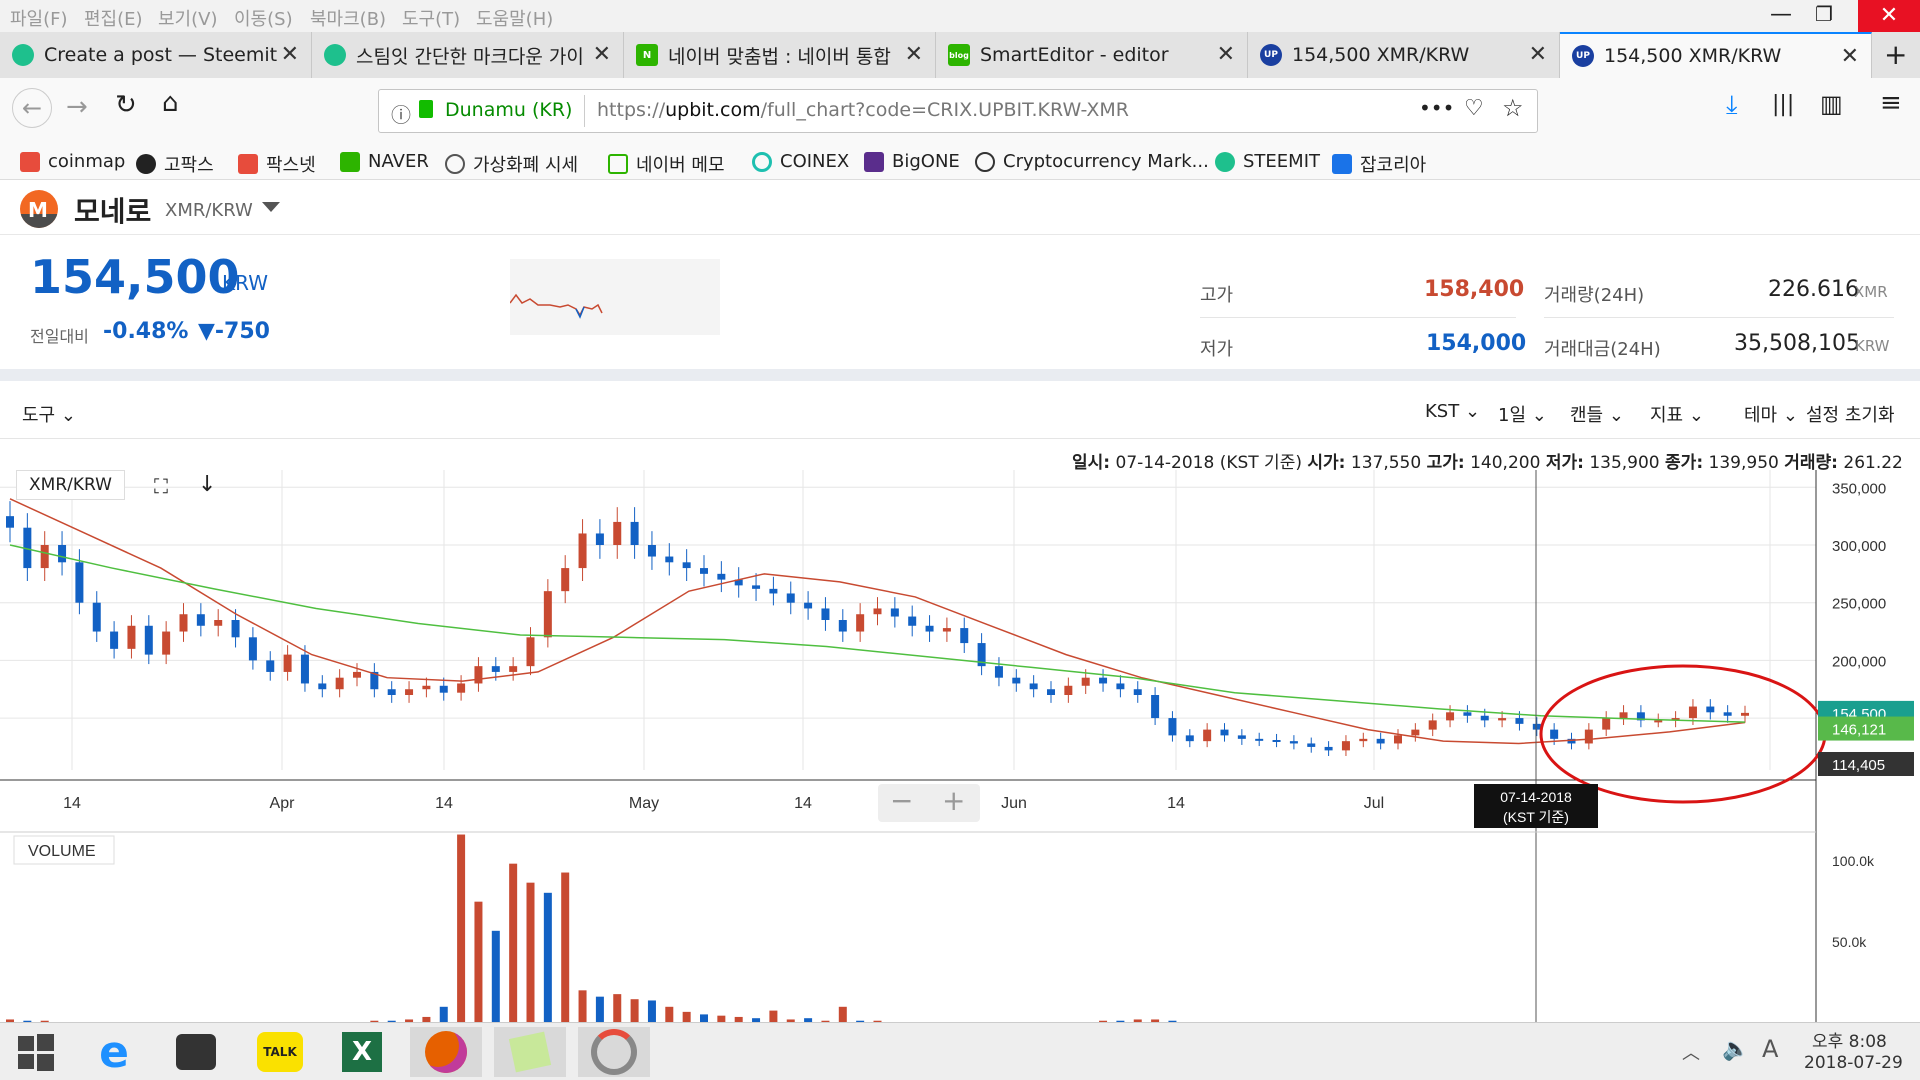 This screenshot has width=1920, height=1080. I want to click on theme-menu: 테마 ⌄, so click(1771, 415).